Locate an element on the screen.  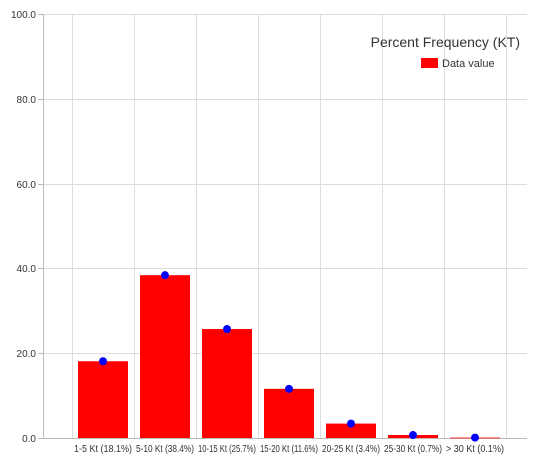
y-tick-label: 100.0 is located at coordinates (23, 15).